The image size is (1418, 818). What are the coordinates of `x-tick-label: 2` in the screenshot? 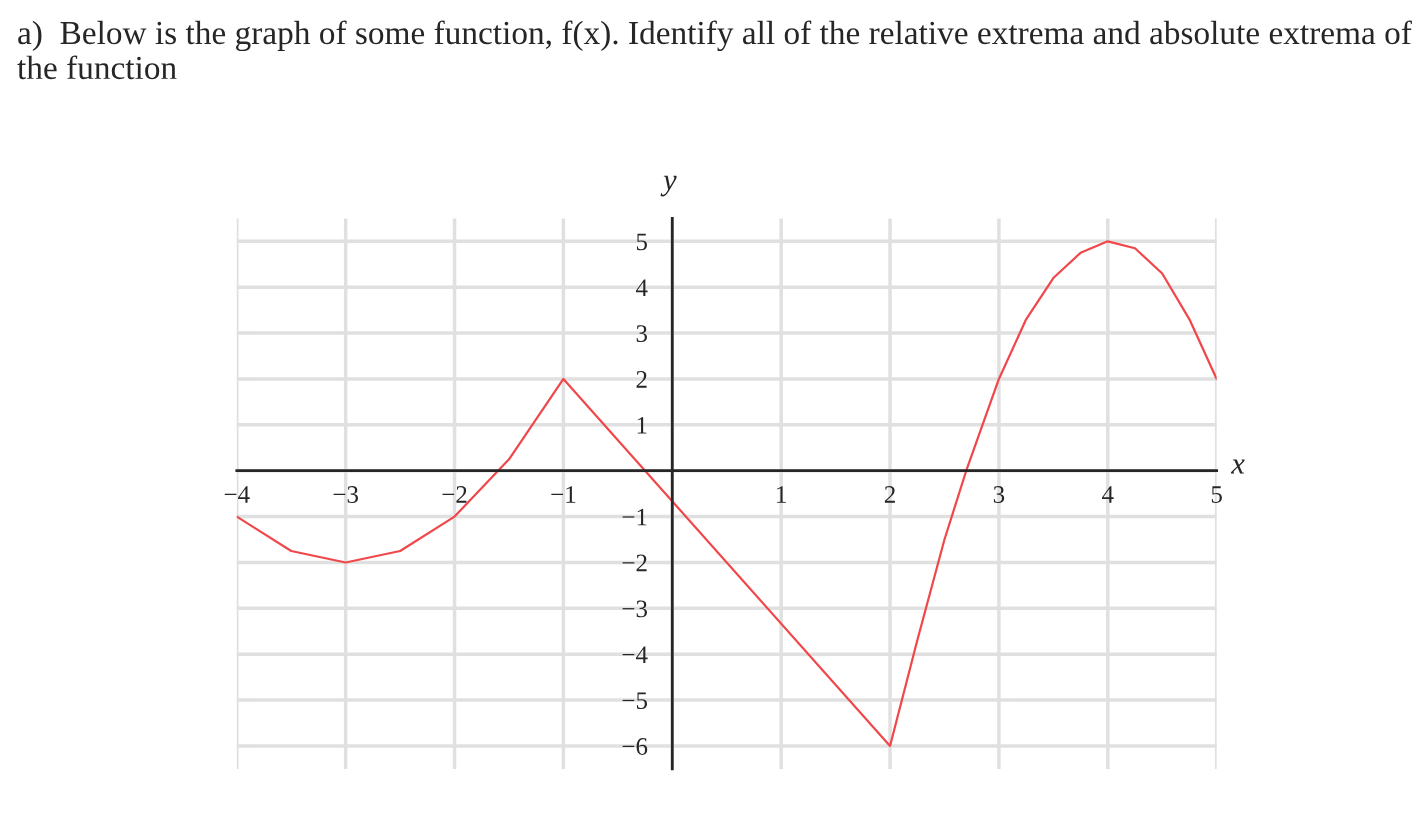 It's located at (889, 494).